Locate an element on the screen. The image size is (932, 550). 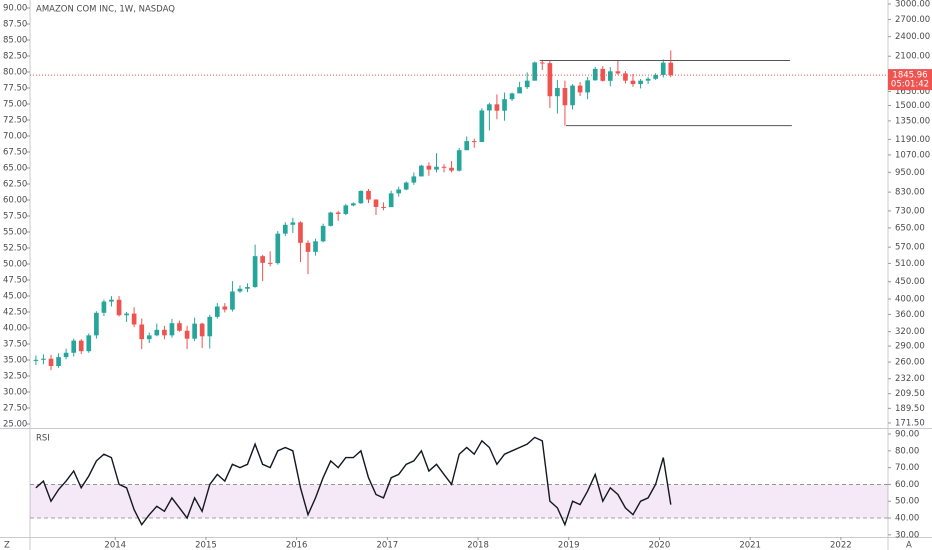
rsi-y-tick-label: 50.00 is located at coordinates (907, 502).